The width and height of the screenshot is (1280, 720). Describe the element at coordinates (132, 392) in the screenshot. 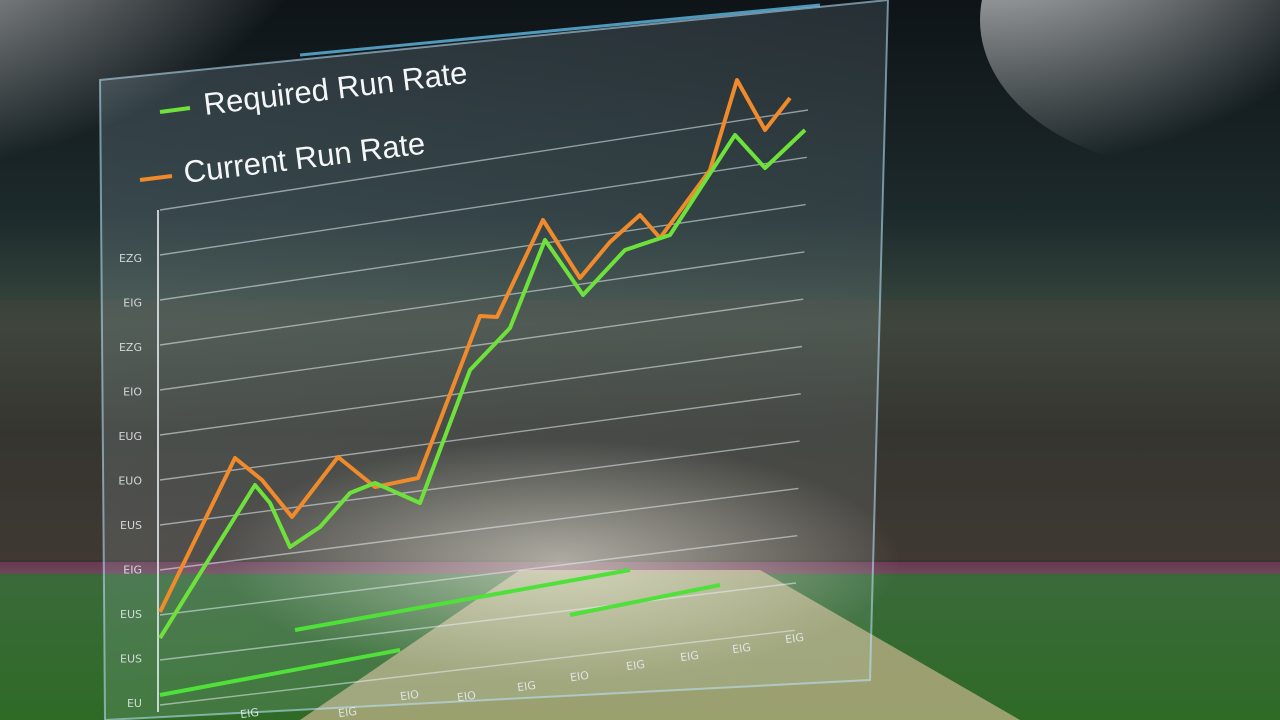

I see `y-tick-label: EIO` at that location.